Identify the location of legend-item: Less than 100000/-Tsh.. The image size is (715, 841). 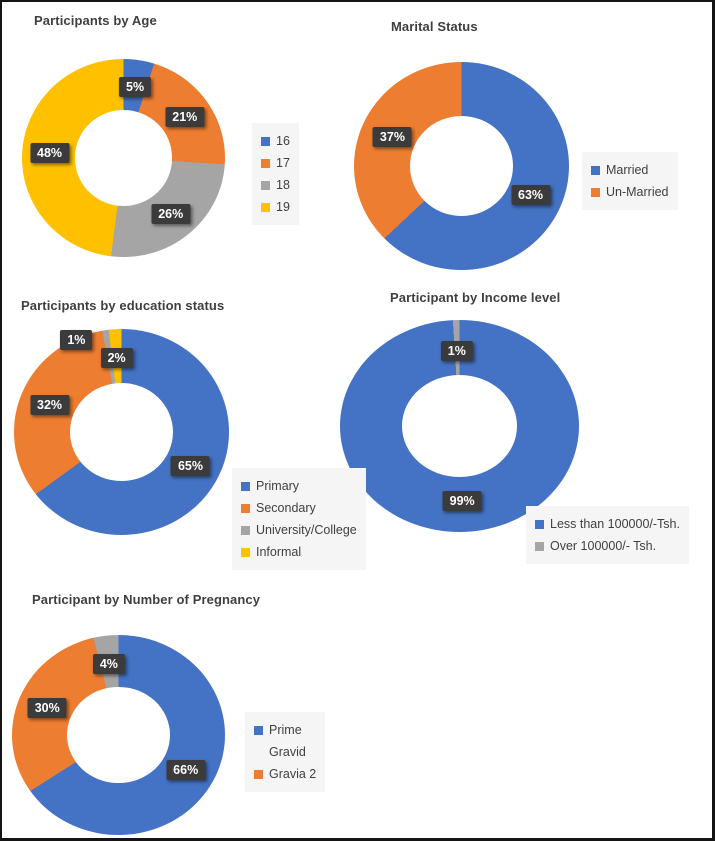
(607, 524).